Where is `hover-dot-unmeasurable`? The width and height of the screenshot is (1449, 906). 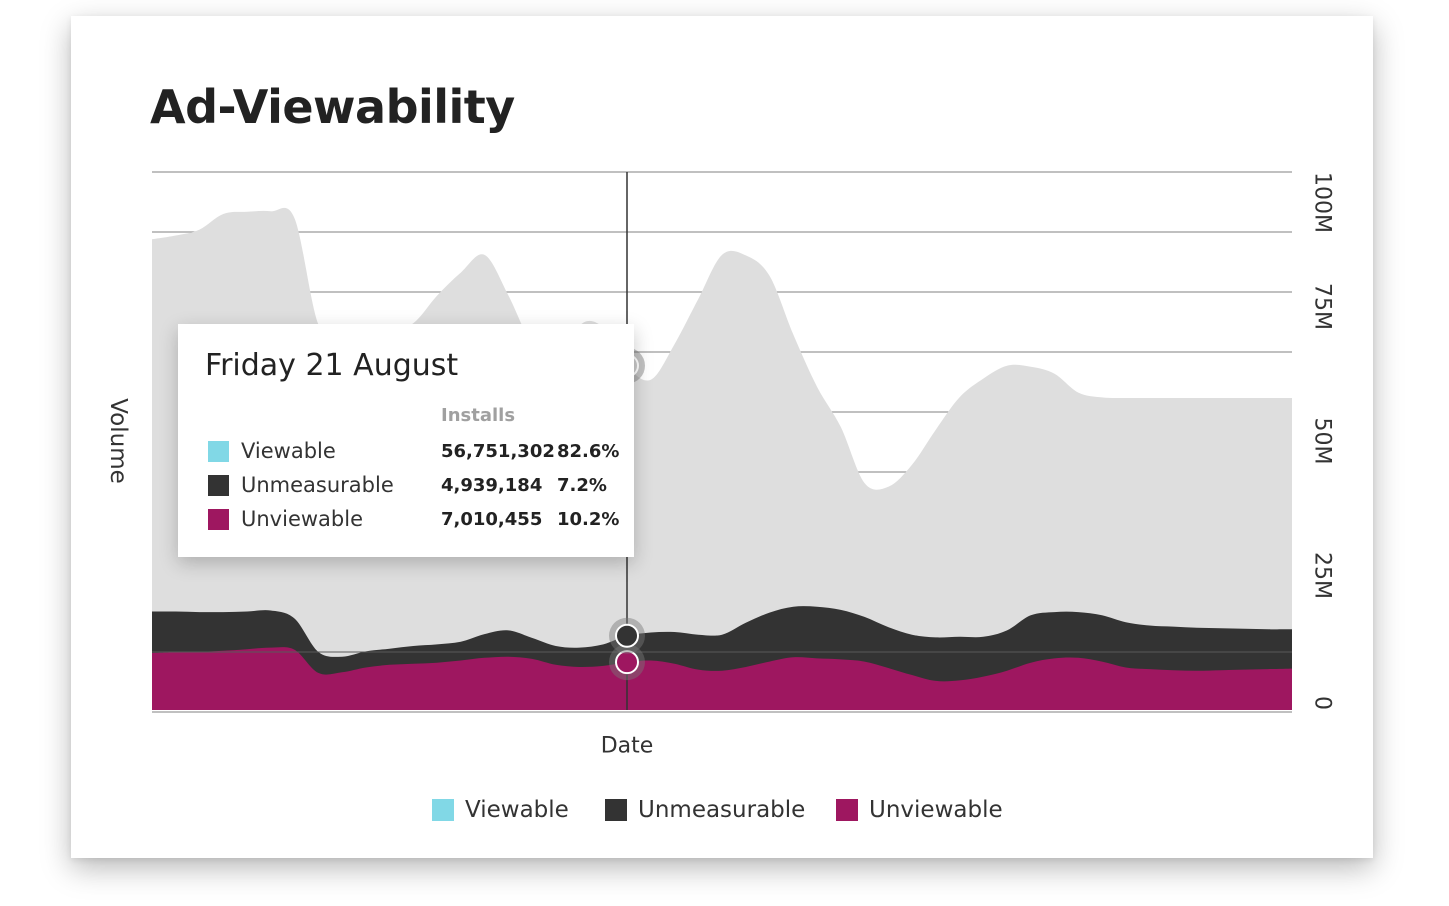 hover-dot-unmeasurable is located at coordinates (627, 635).